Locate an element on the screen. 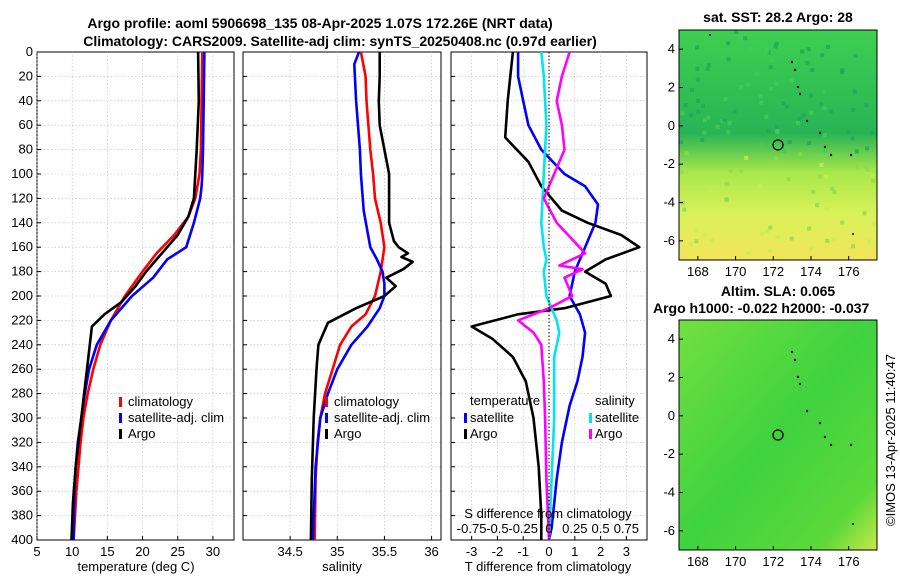 This screenshot has height=580, width=900. x-tick-label: -1 is located at coordinates (523, 551).